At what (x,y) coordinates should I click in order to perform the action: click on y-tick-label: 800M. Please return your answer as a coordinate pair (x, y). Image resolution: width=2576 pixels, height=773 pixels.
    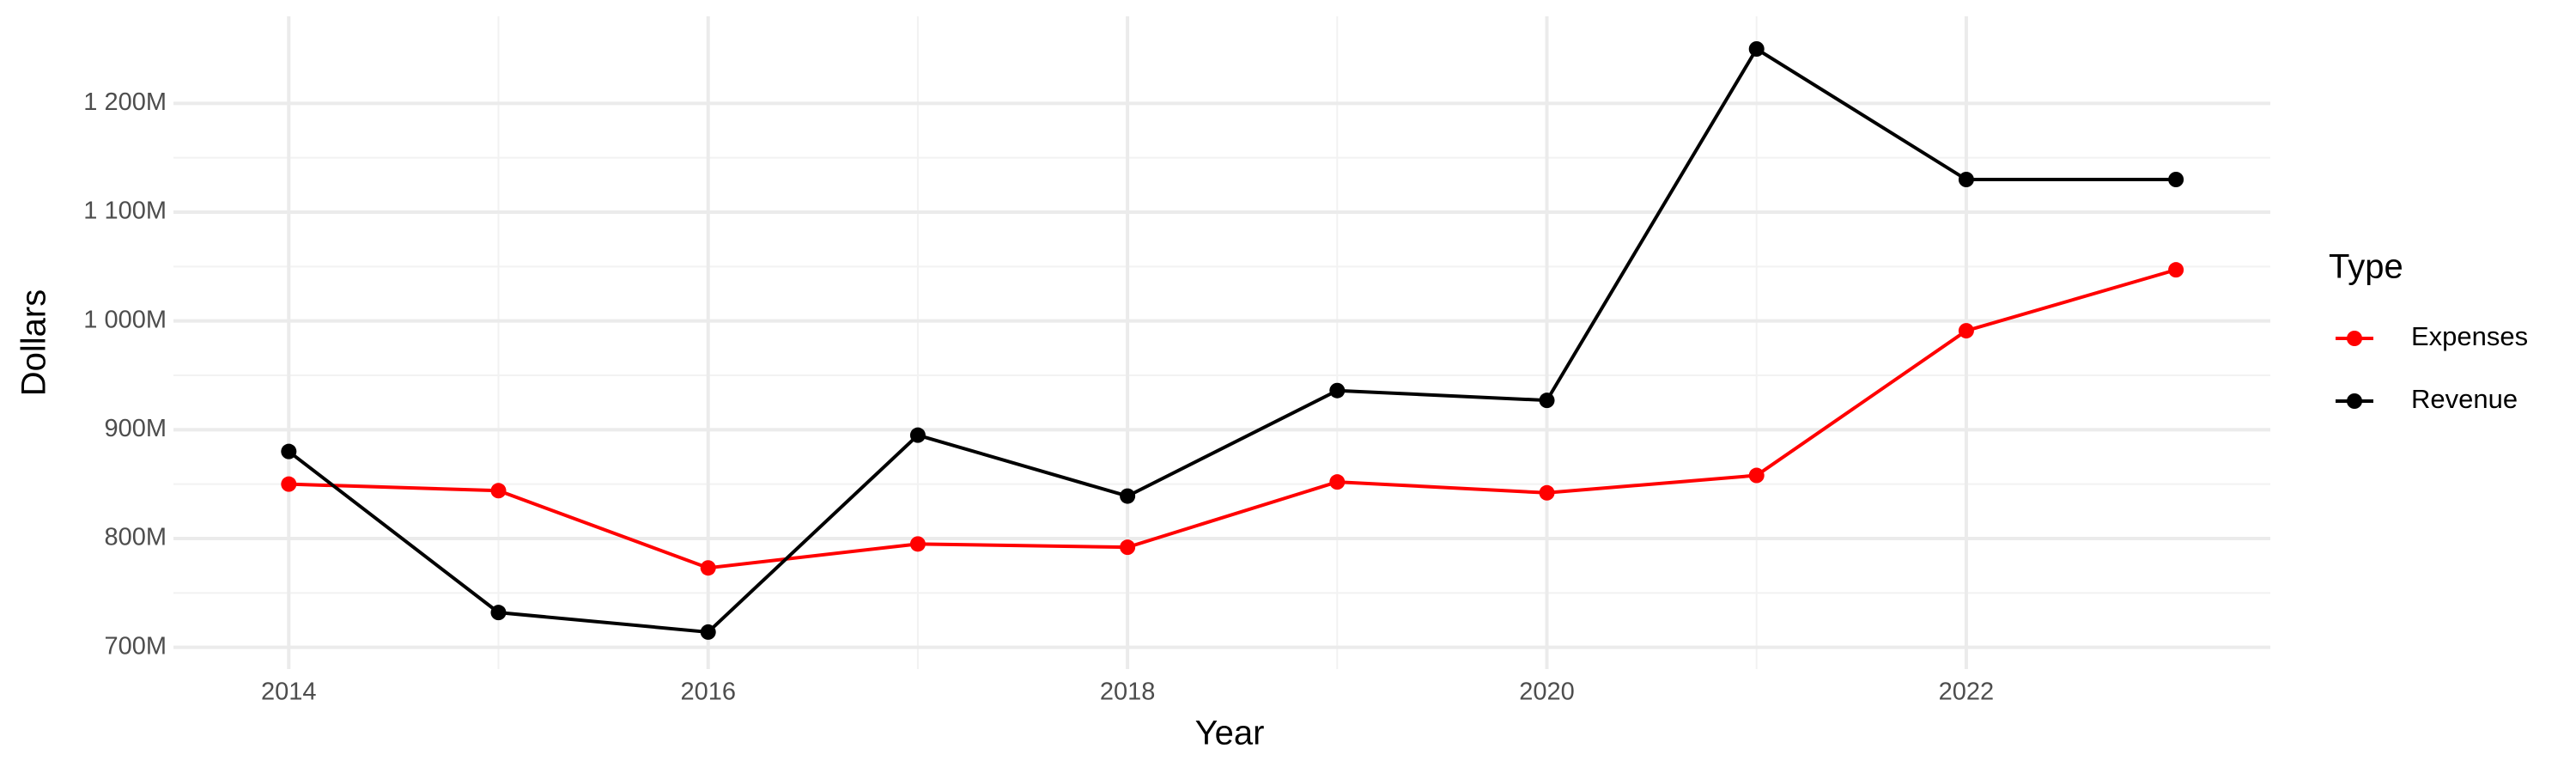
    Looking at the image, I should click on (135, 537).